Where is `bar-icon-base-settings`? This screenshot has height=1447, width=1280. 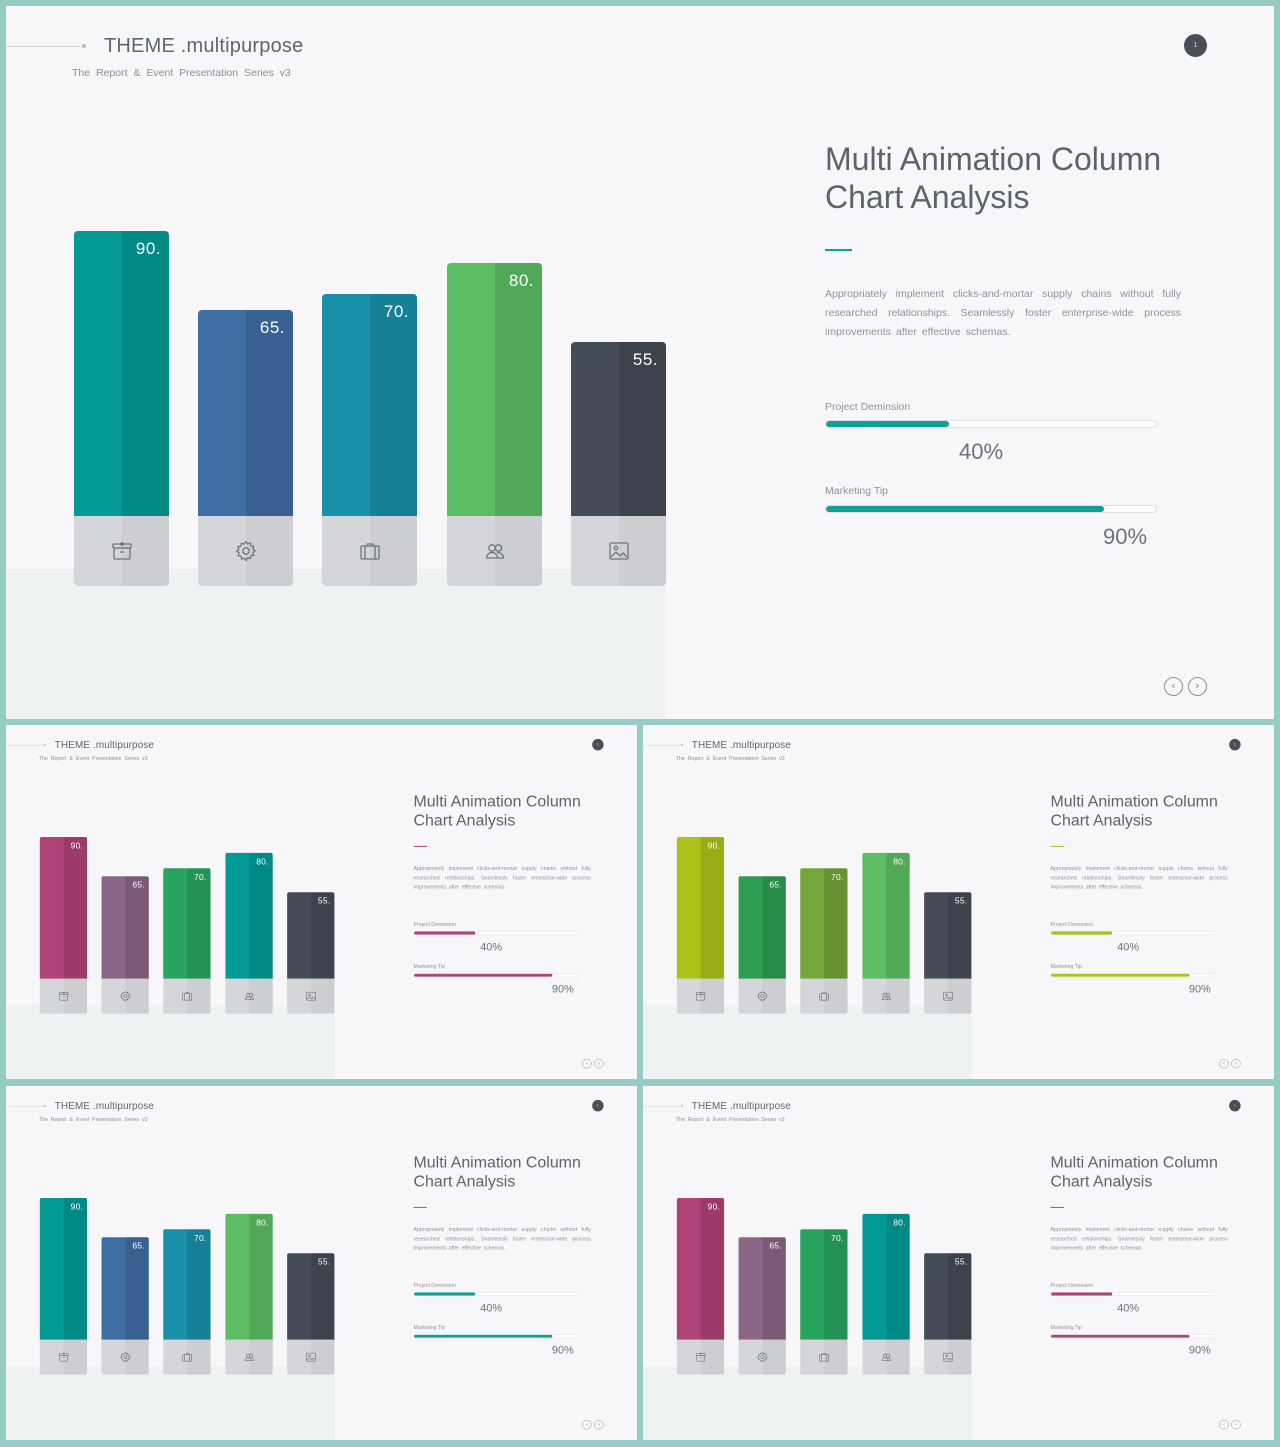
bar-icon-base-settings is located at coordinates (762, 996).